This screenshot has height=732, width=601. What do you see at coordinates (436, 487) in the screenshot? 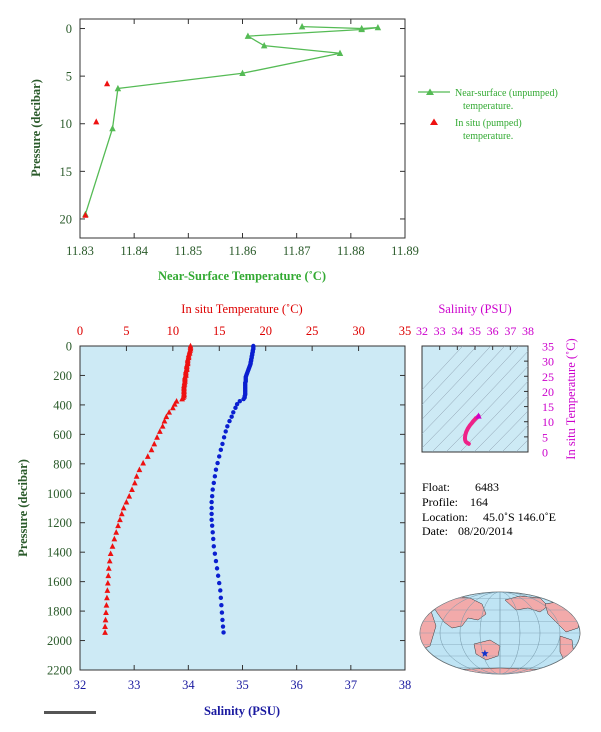
I see `float-label: Float:` at bounding box center [436, 487].